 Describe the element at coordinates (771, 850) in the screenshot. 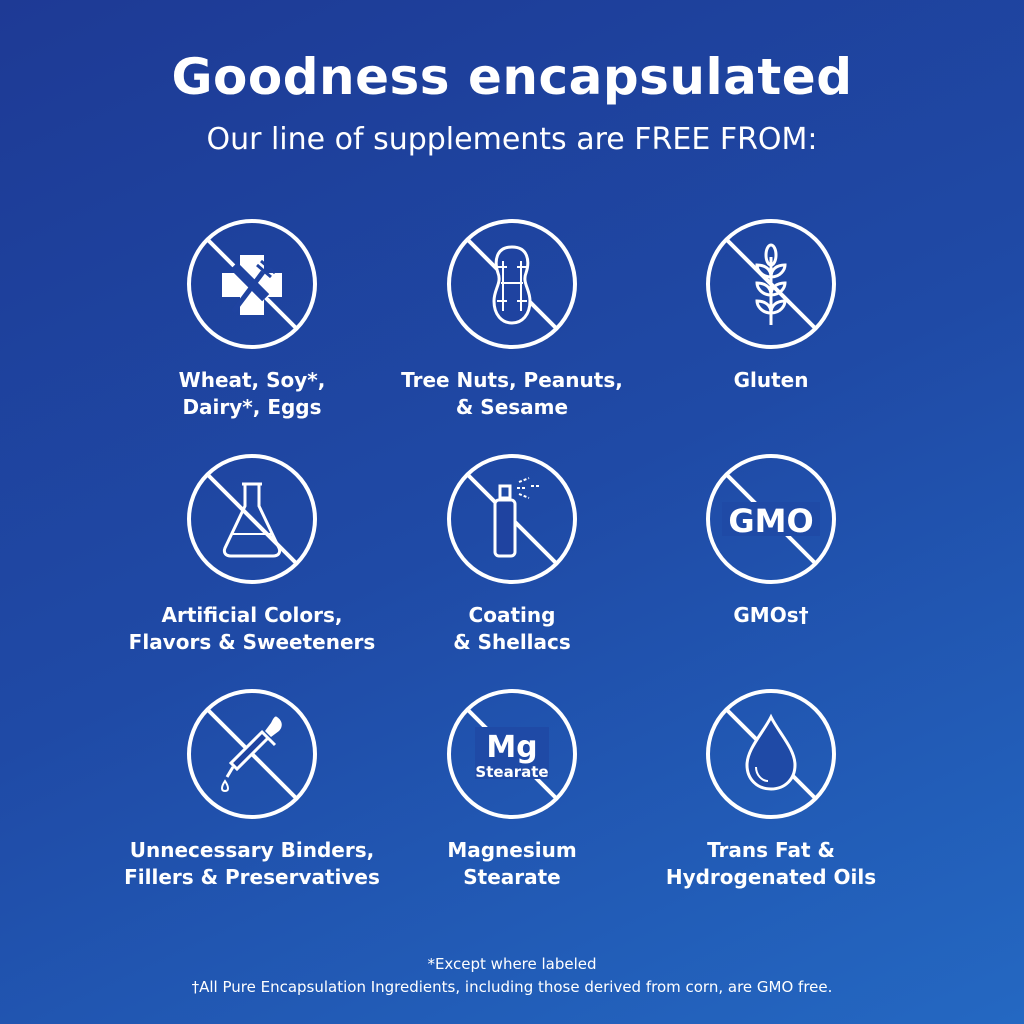

I see `item-label: Trans Fat &` at that location.